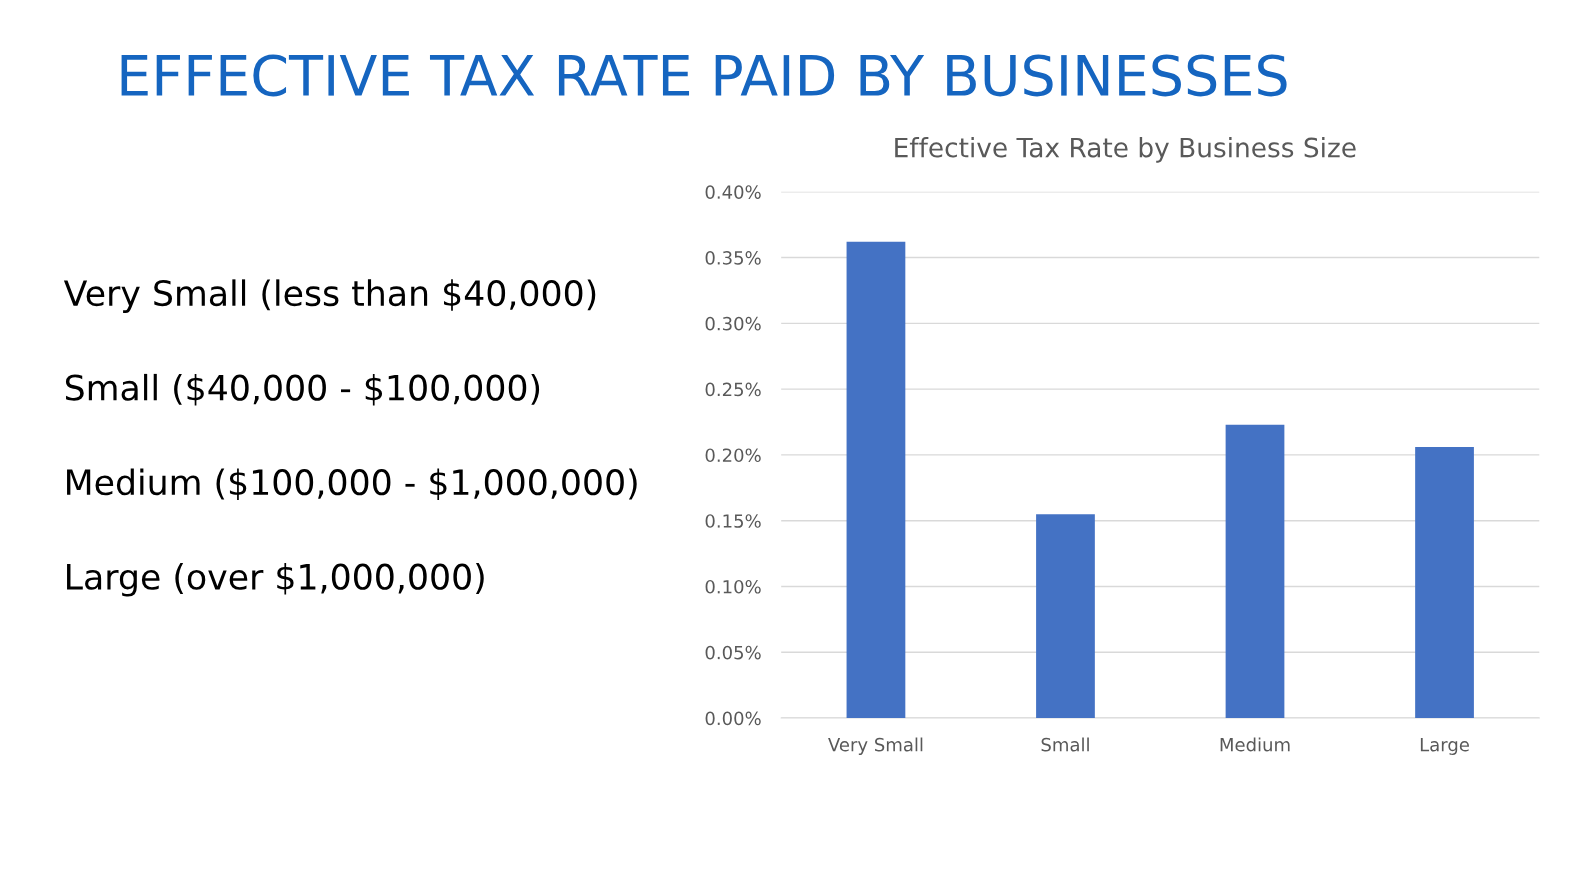 The width and height of the screenshot is (1591, 892). What do you see at coordinates (733, 455) in the screenshot?
I see `y-tick-label: 0.20%` at bounding box center [733, 455].